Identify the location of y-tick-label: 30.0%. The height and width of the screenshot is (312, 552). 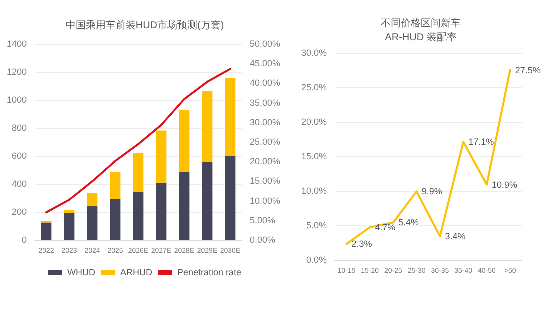
(314, 53).